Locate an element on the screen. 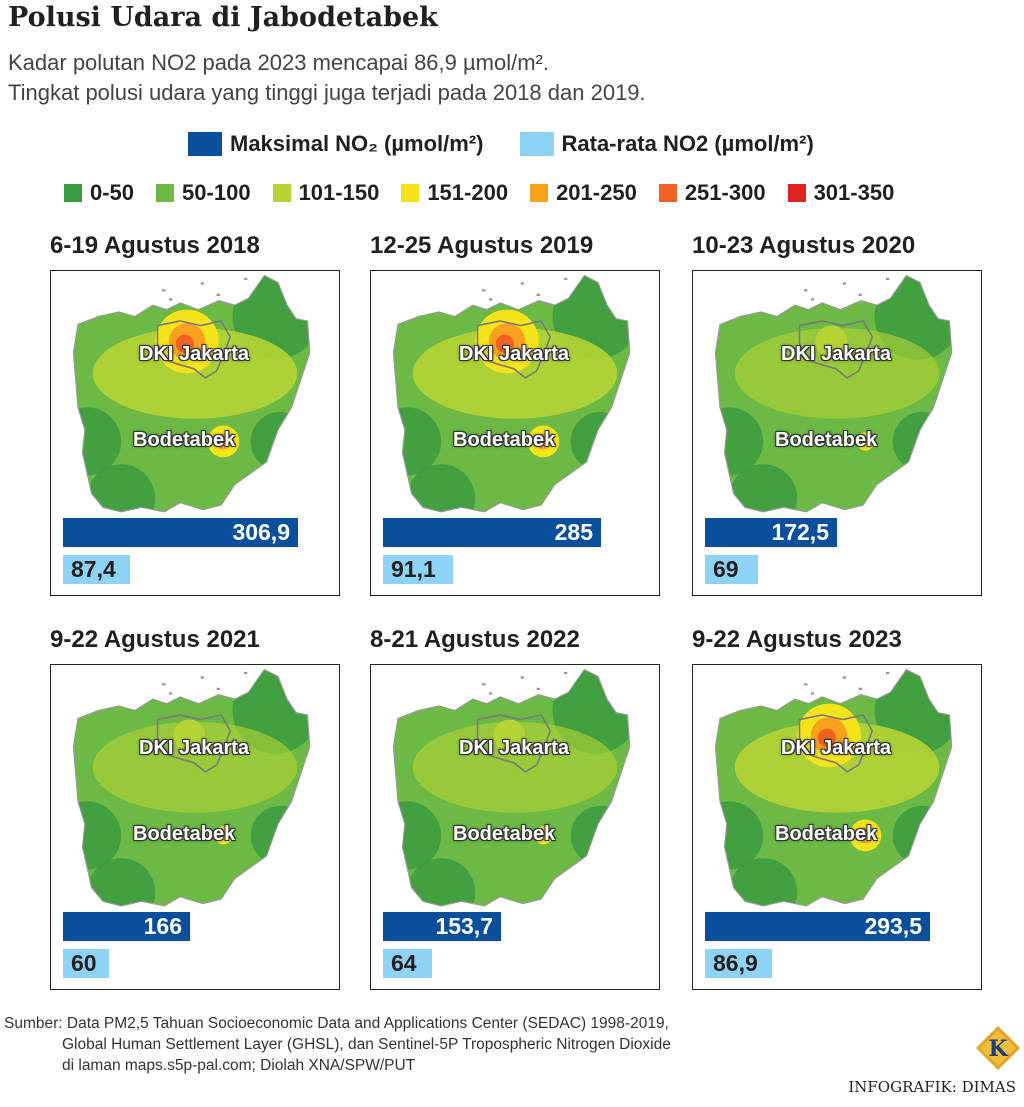 Image resolution: width=1024 pixels, height=1107 pixels. map-frame: DKI Jakarta Bodetabek 306,9 87,4 is located at coordinates (195, 433).